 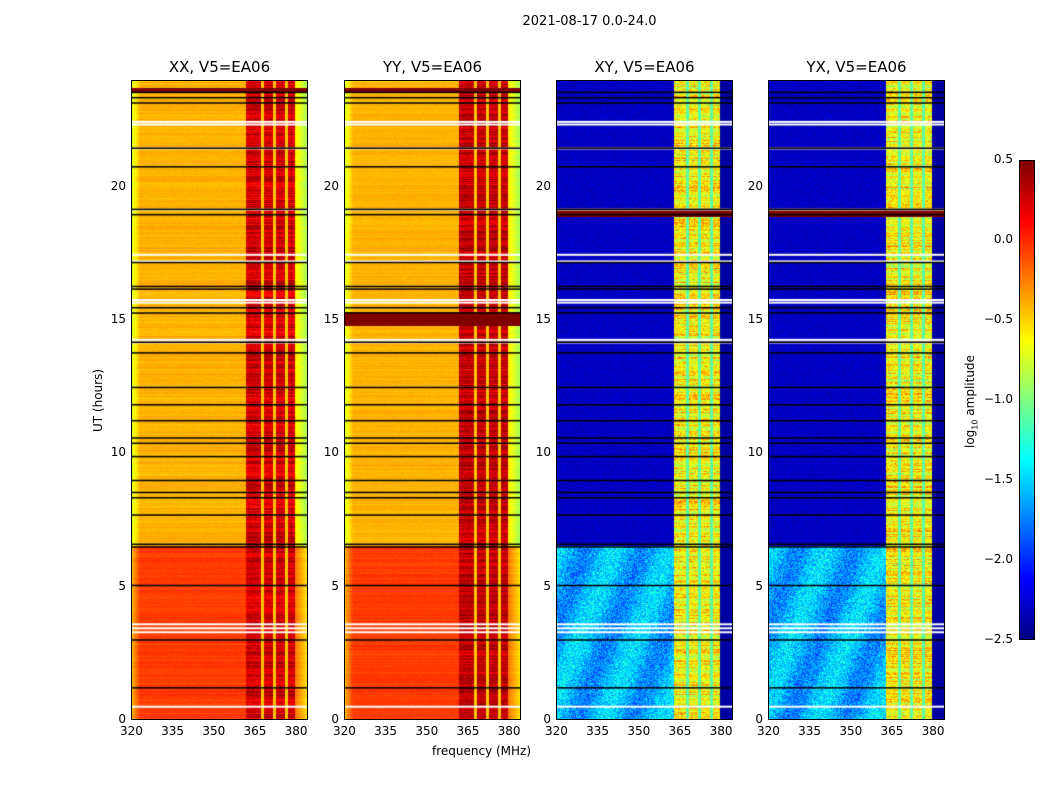 I want to click on colorbar-tick-label: 0.5, so click(x=1003, y=159).